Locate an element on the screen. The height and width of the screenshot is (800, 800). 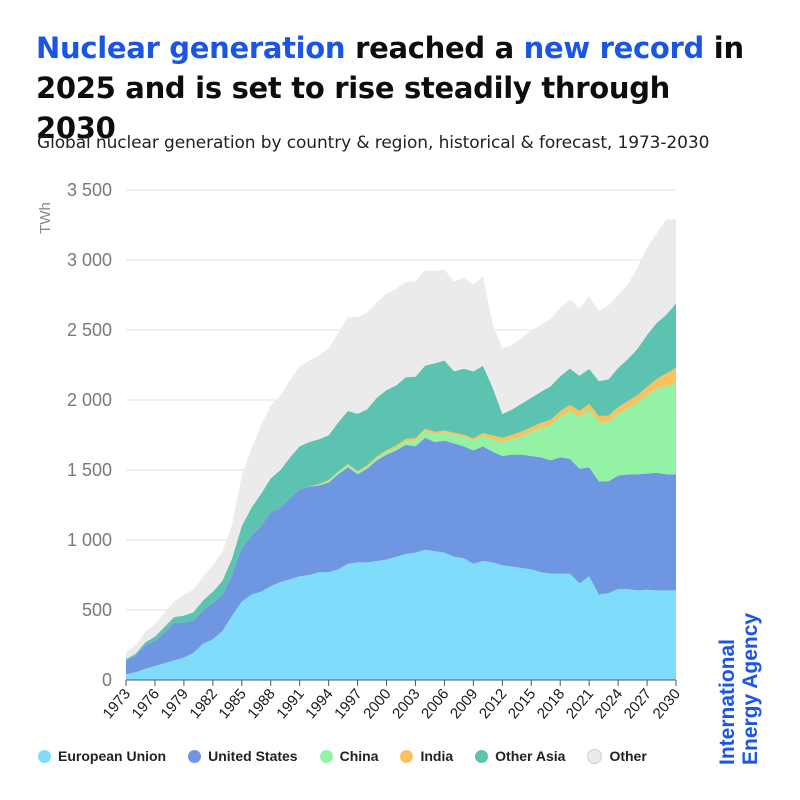
x-tick-label: 1979 is located at coordinates (174, 704).